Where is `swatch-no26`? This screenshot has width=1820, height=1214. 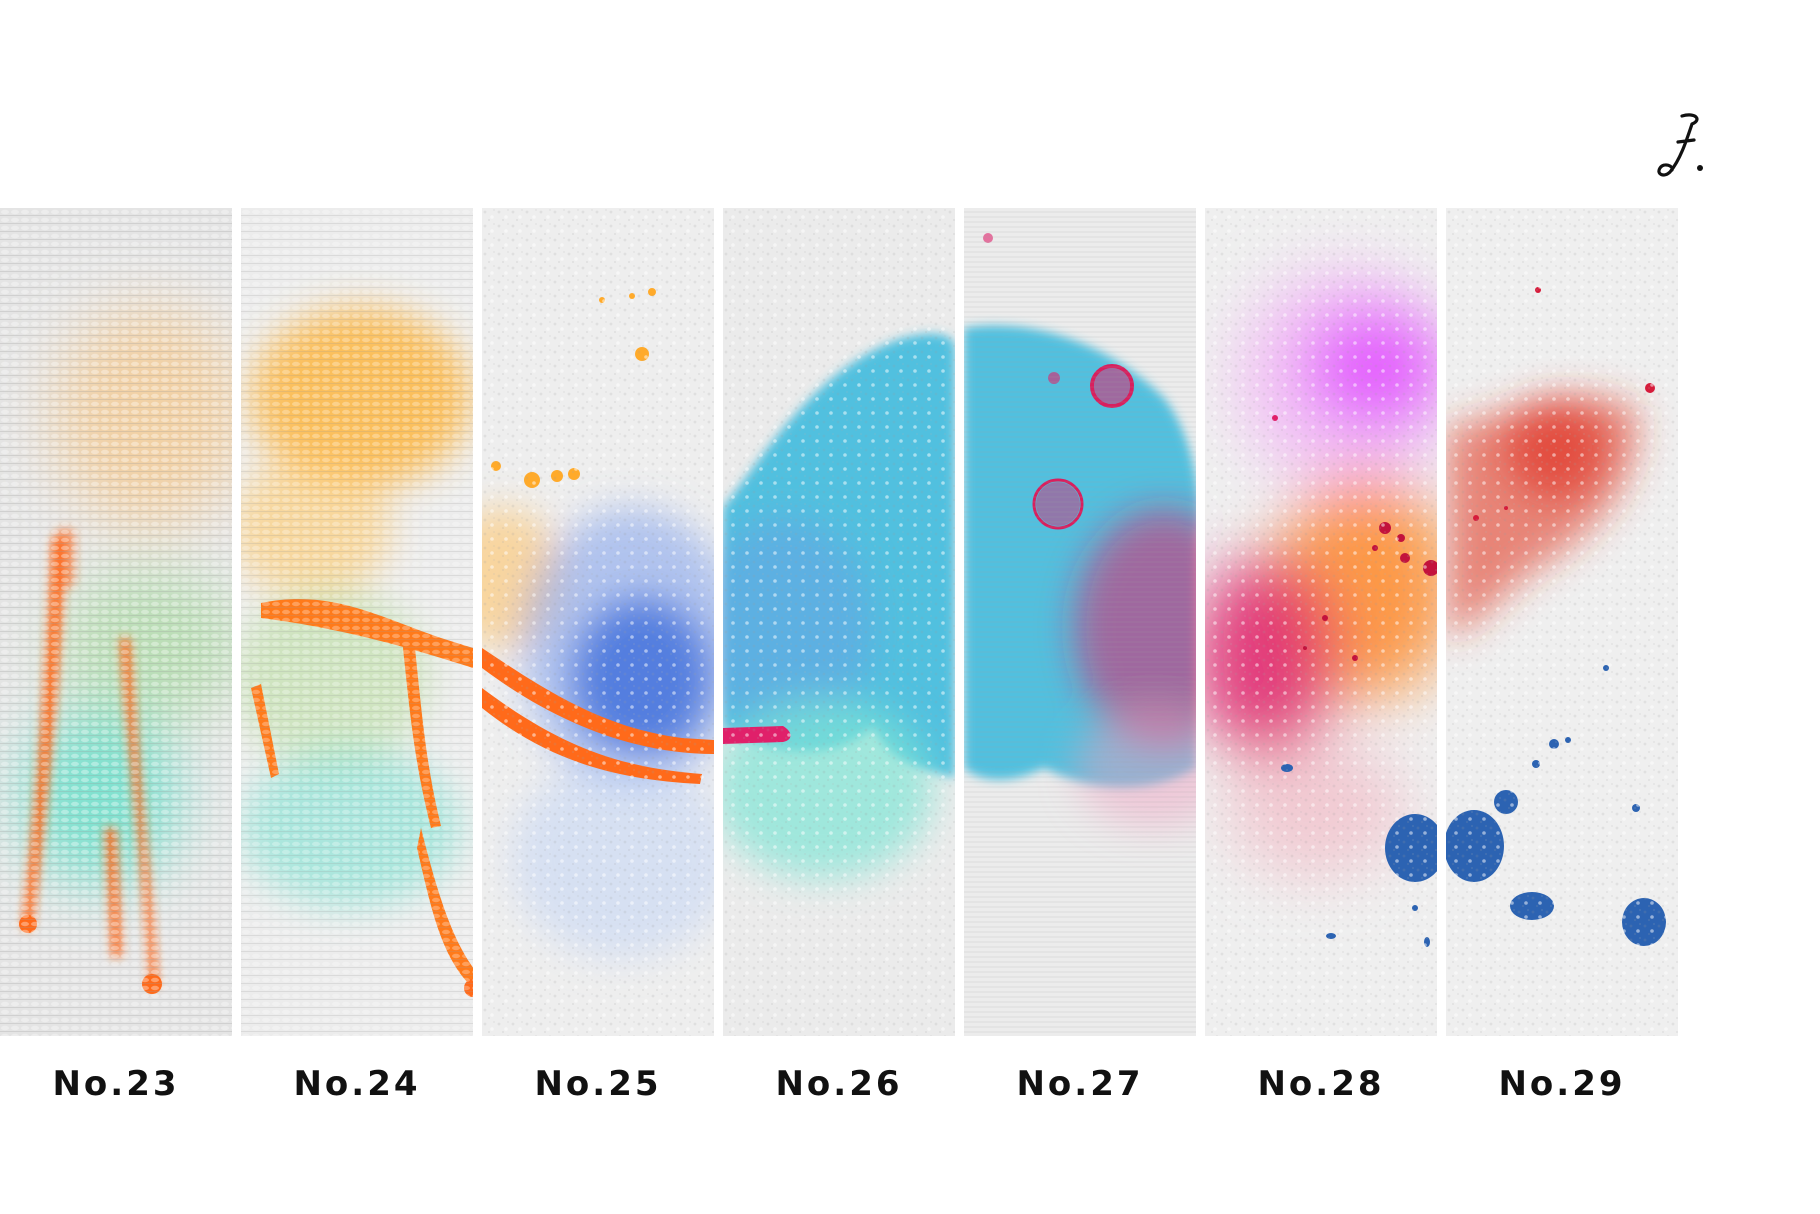
swatch-no26 is located at coordinates (839, 622).